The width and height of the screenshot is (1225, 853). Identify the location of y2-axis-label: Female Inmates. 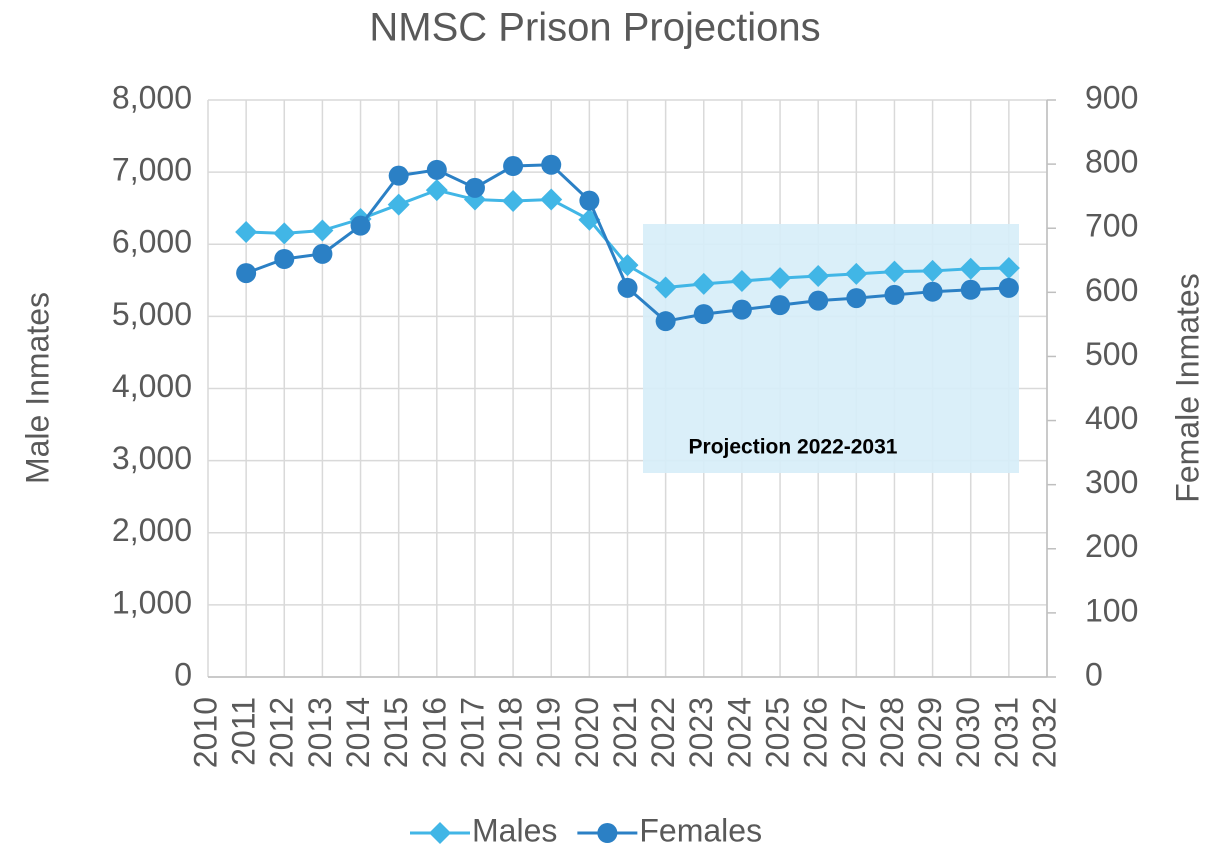
(1187, 387).